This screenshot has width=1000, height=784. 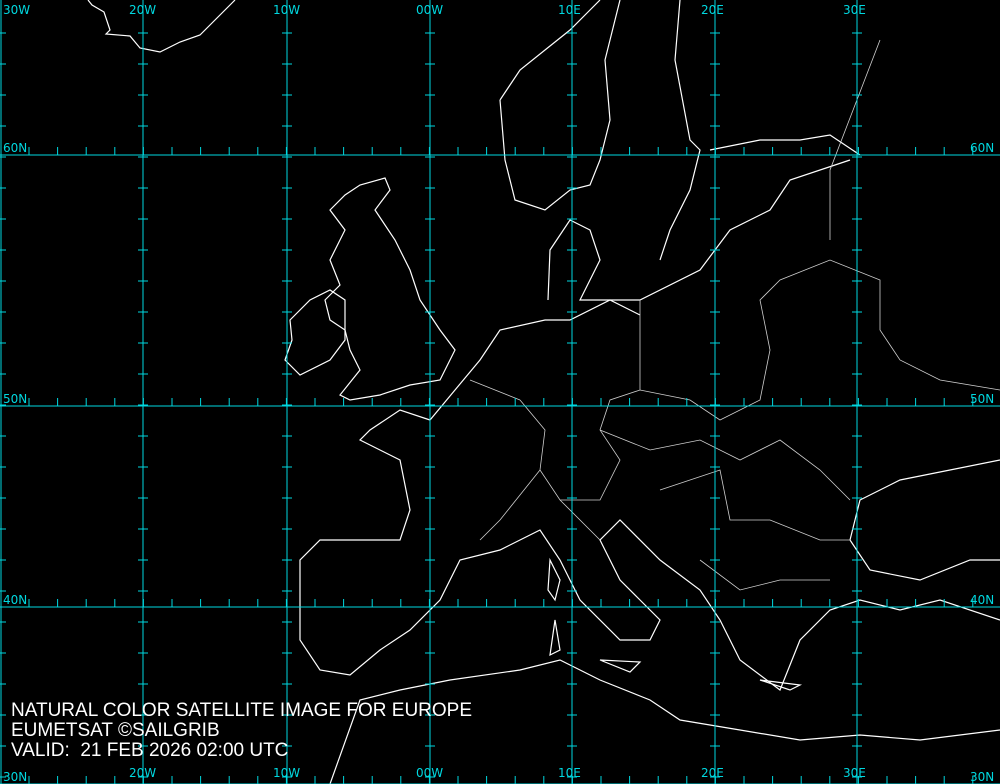 What do you see at coordinates (982, 777) in the screenshot?
I see `latitude-label-right: 30N` at bounding box center [982, 777].